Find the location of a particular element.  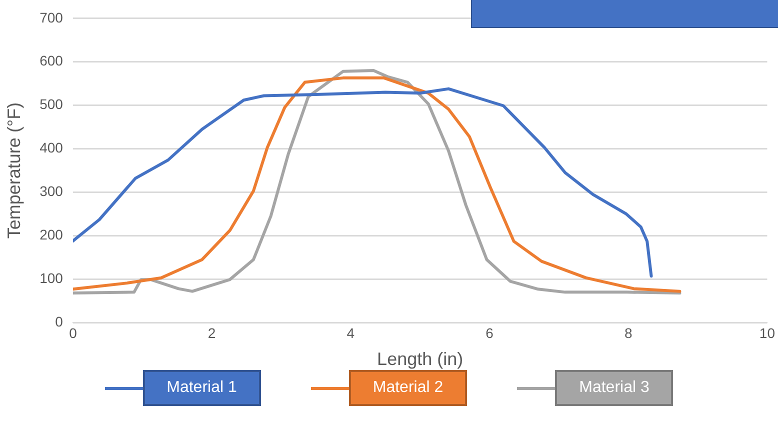

y-tick-label: 100 is located at coordinates (52, 278).